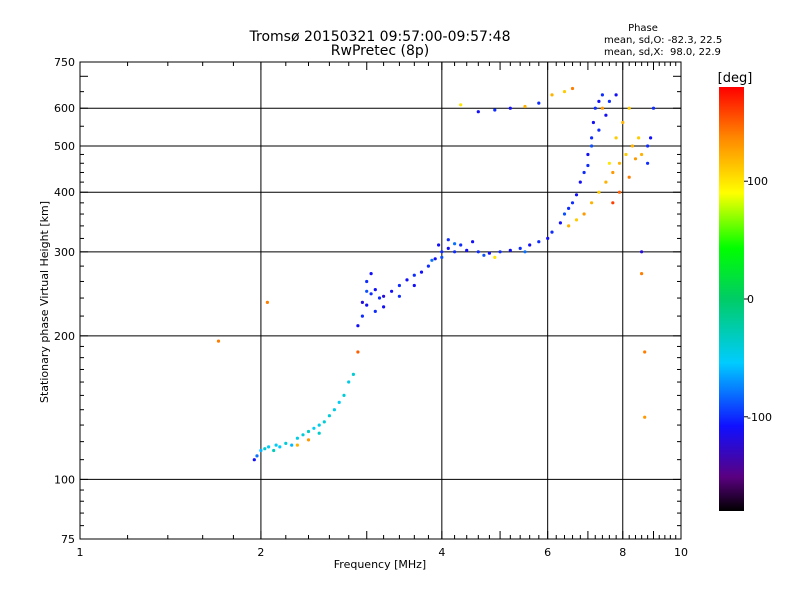  I want to click on stats-x-line: mean, sd,X: 98.0, 22.9, so click(662, 52).